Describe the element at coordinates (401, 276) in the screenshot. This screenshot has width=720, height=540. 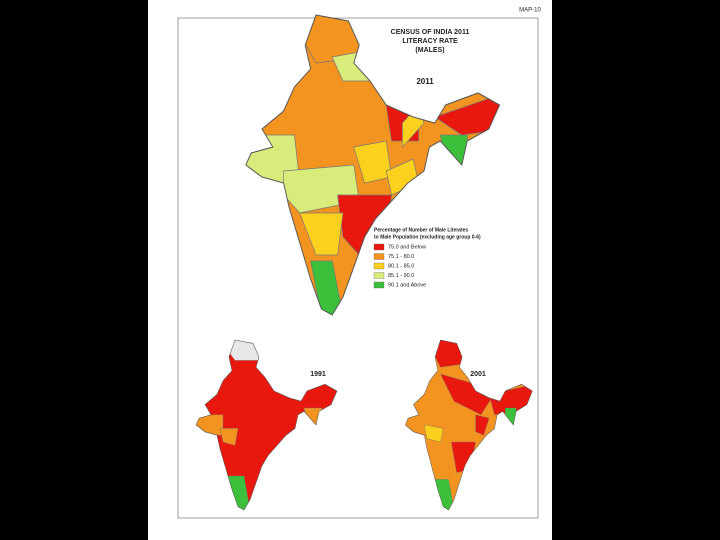
I see `legend-label: 85.1 - 90.0` at that location.